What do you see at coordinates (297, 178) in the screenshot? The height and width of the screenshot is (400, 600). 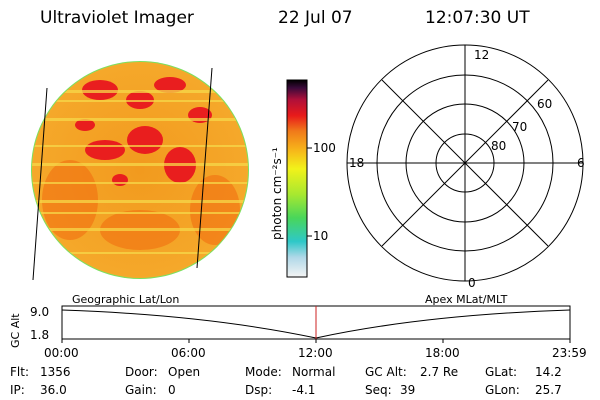 I see `color-bar` at bounding box center [297, 178].